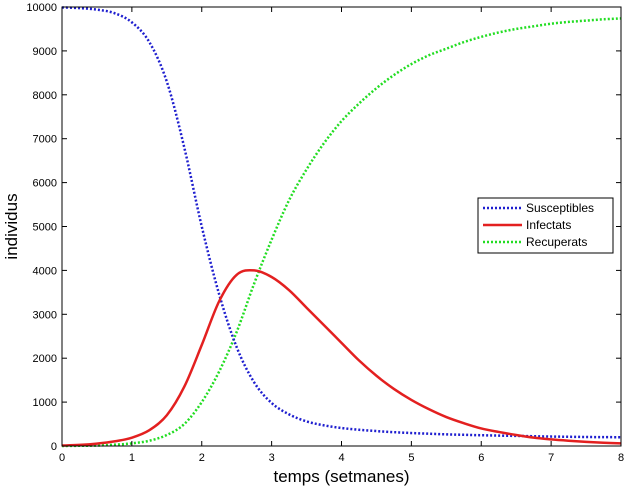 Image resolution: width=627 pixels, height=490 pixels. Describe the element at coordinates (45, 96) in the screenshot. I see `y-tick-label: 8000` at that location.